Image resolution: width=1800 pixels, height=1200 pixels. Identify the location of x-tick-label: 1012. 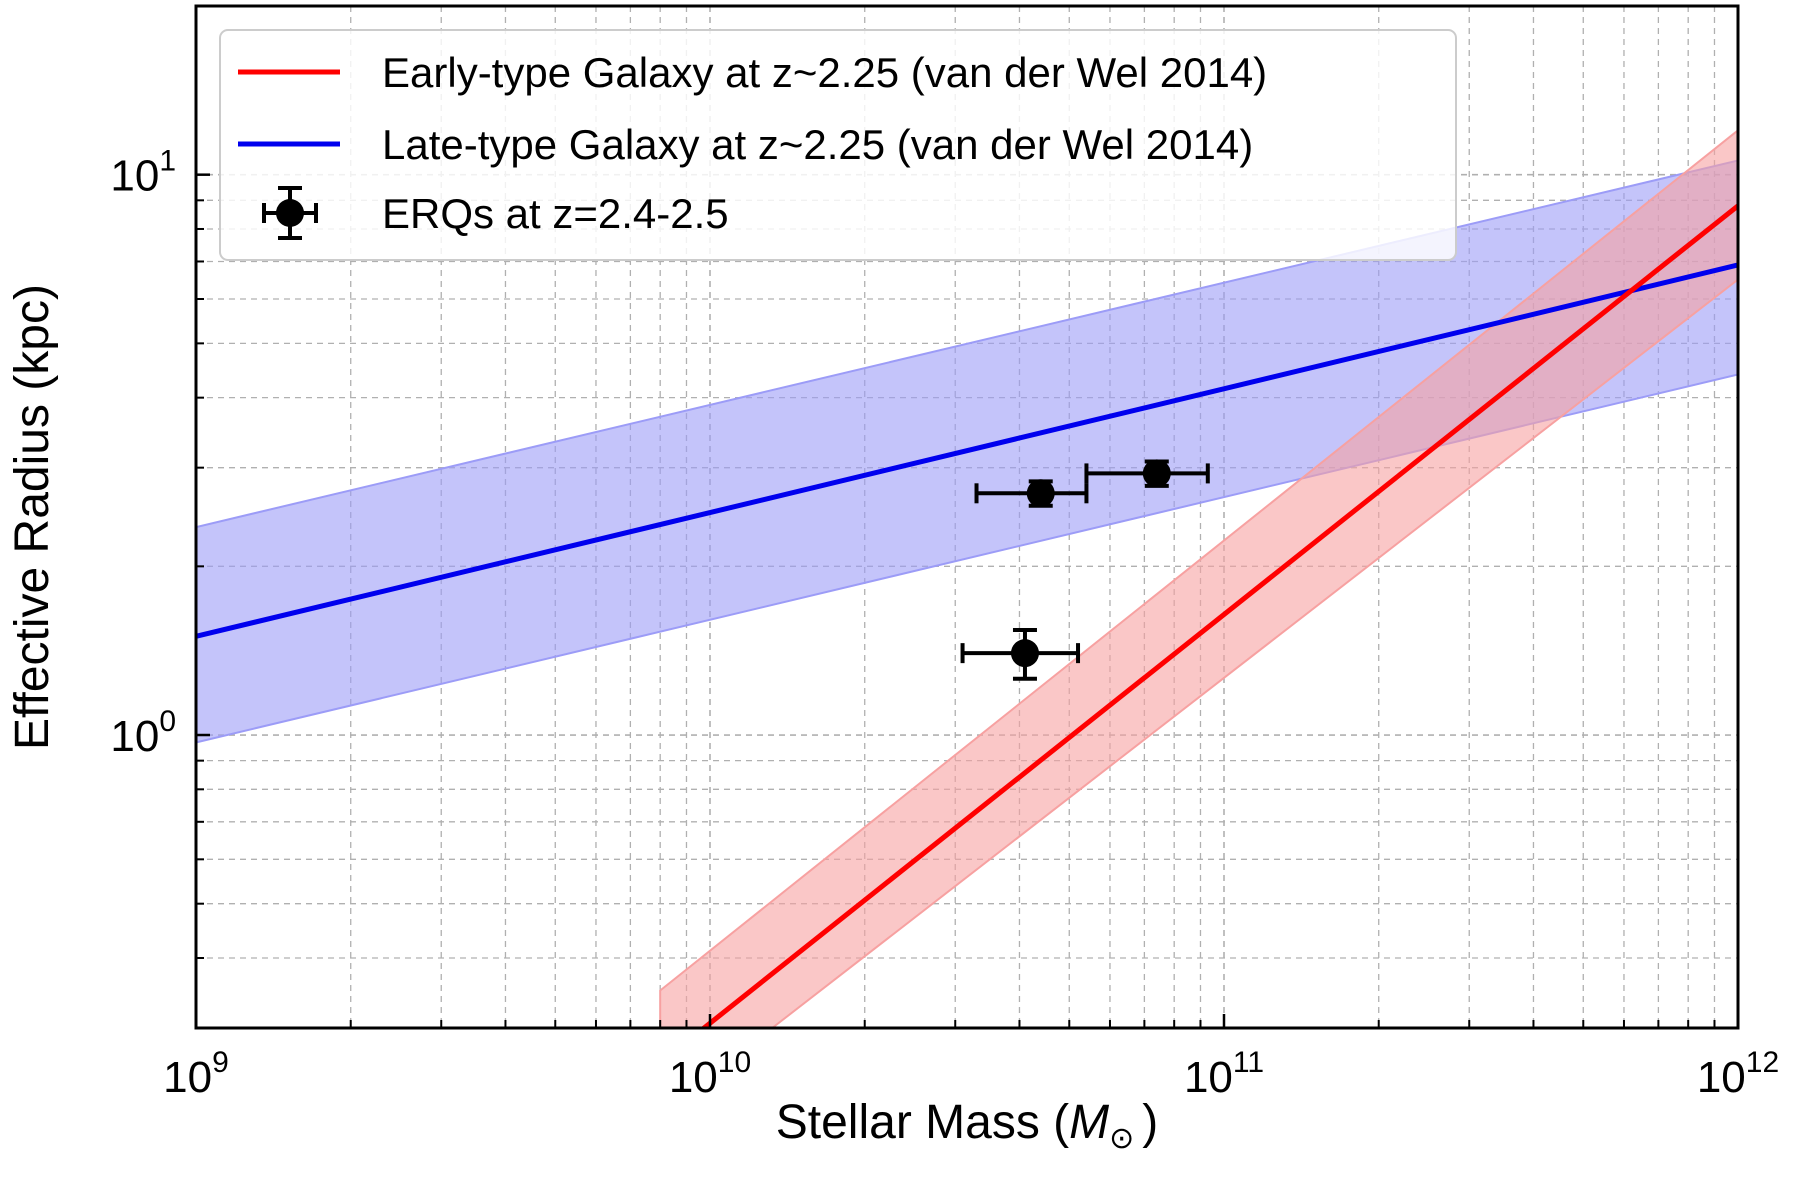
(1738, 1074).